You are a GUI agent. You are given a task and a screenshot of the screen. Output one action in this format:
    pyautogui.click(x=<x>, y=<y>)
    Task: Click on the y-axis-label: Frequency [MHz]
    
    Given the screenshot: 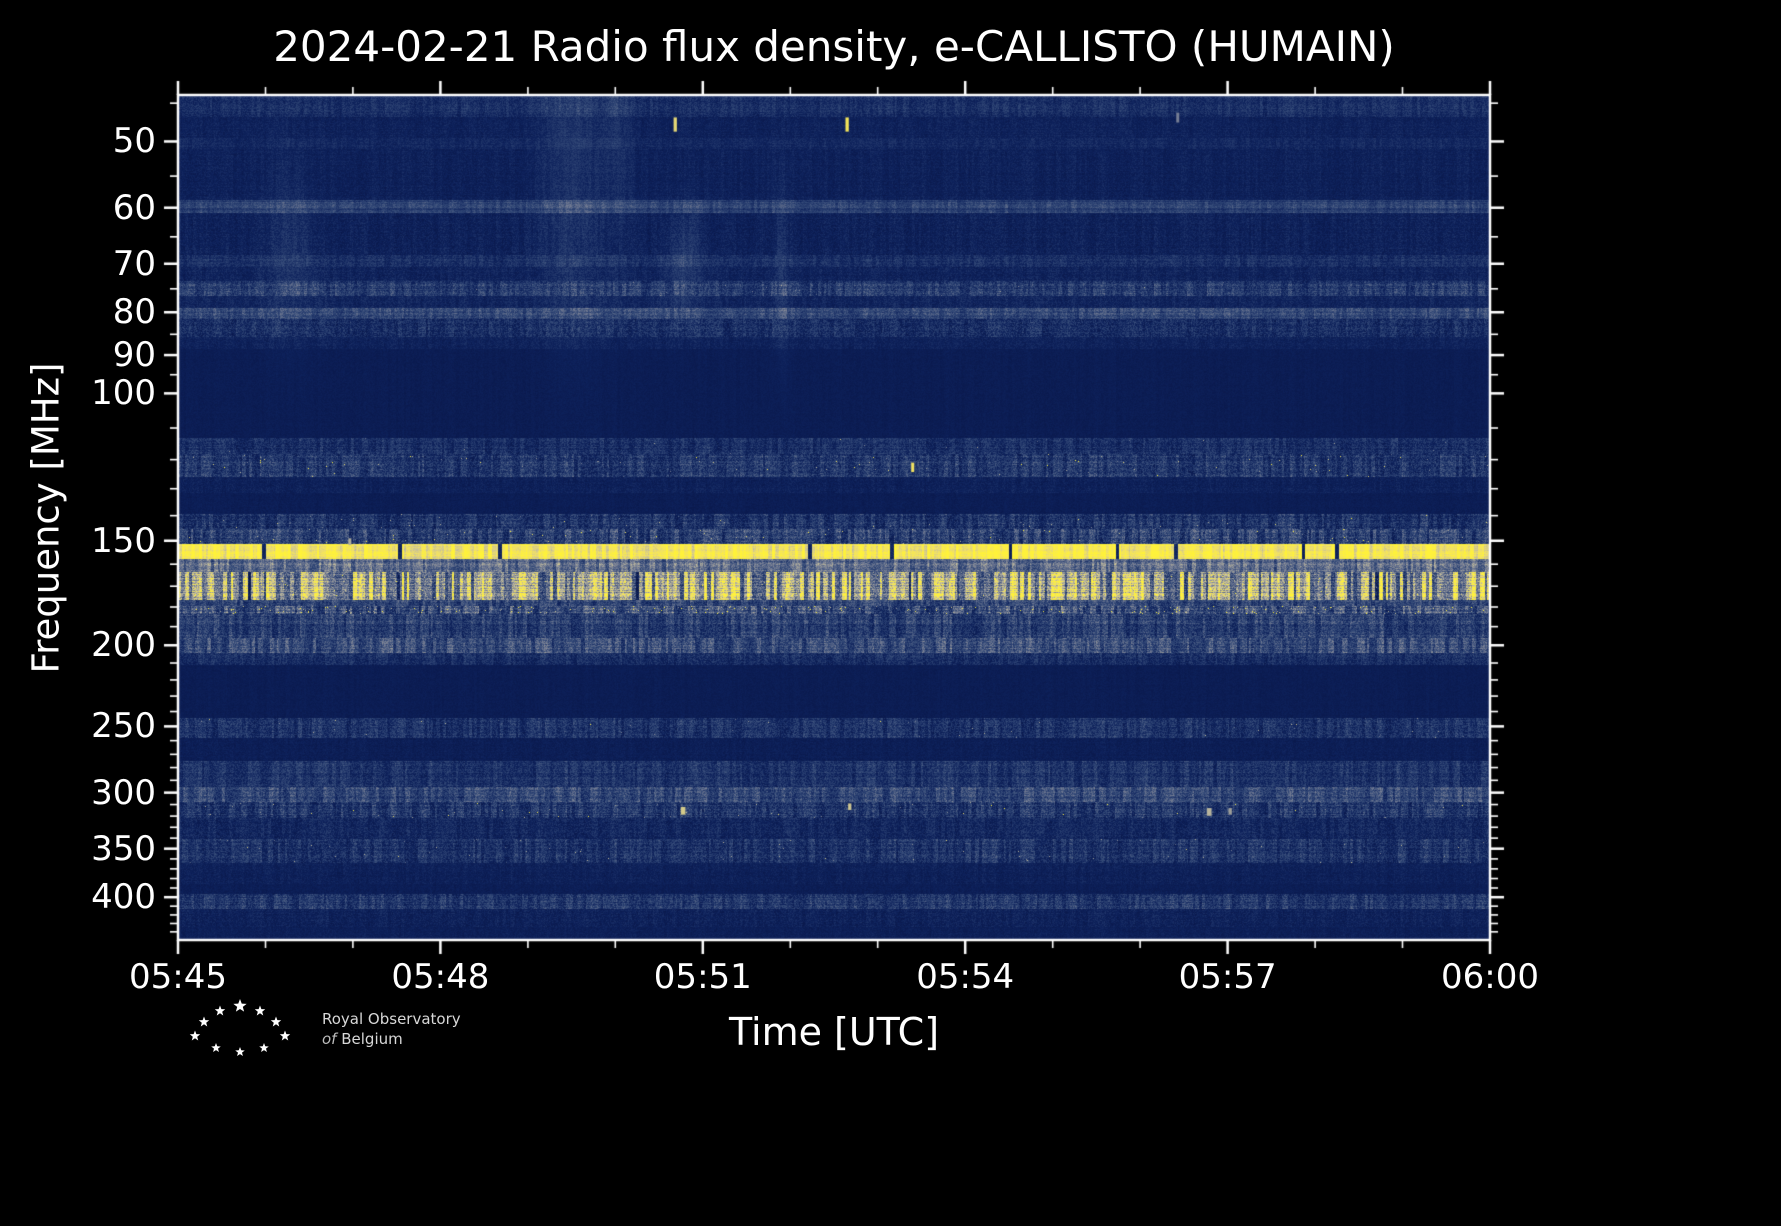 What is the action you would take?
    pyautogui.click(x=46, y=518)
    